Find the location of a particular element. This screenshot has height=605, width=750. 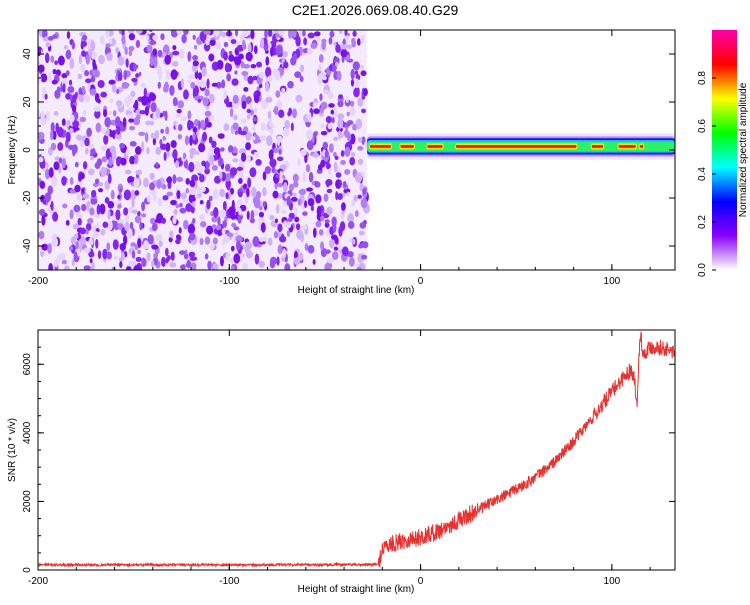

colorbar-gradient is located at coordinates (724, 150).